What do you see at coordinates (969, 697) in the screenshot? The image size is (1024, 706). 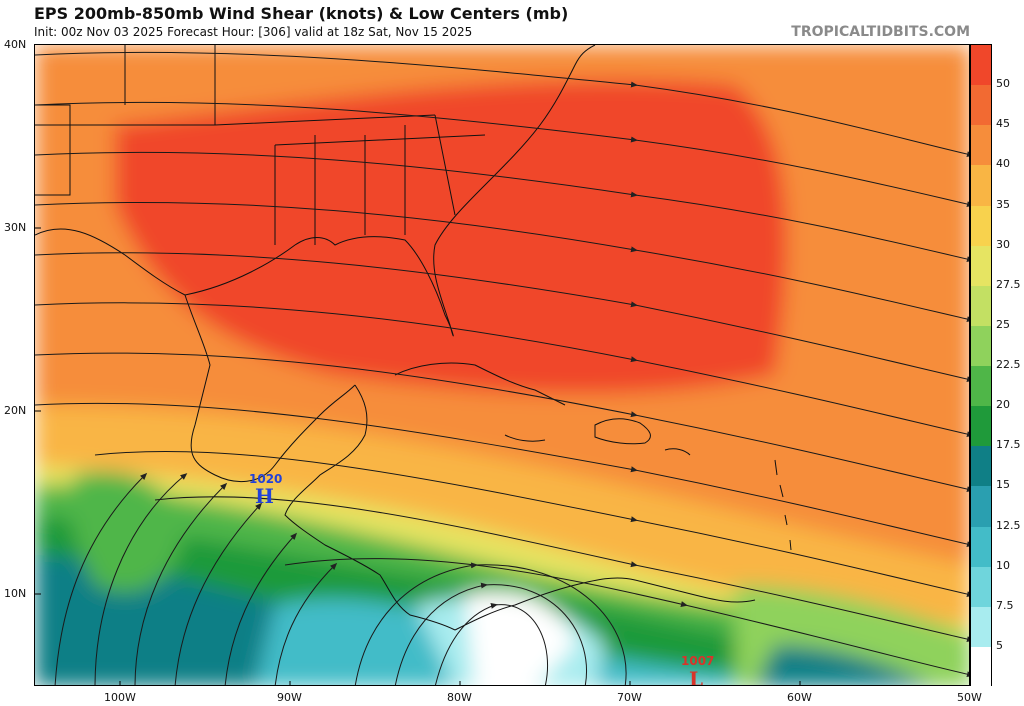 I see `lon-label-50w: 50W` at bounding box center [969, 697].